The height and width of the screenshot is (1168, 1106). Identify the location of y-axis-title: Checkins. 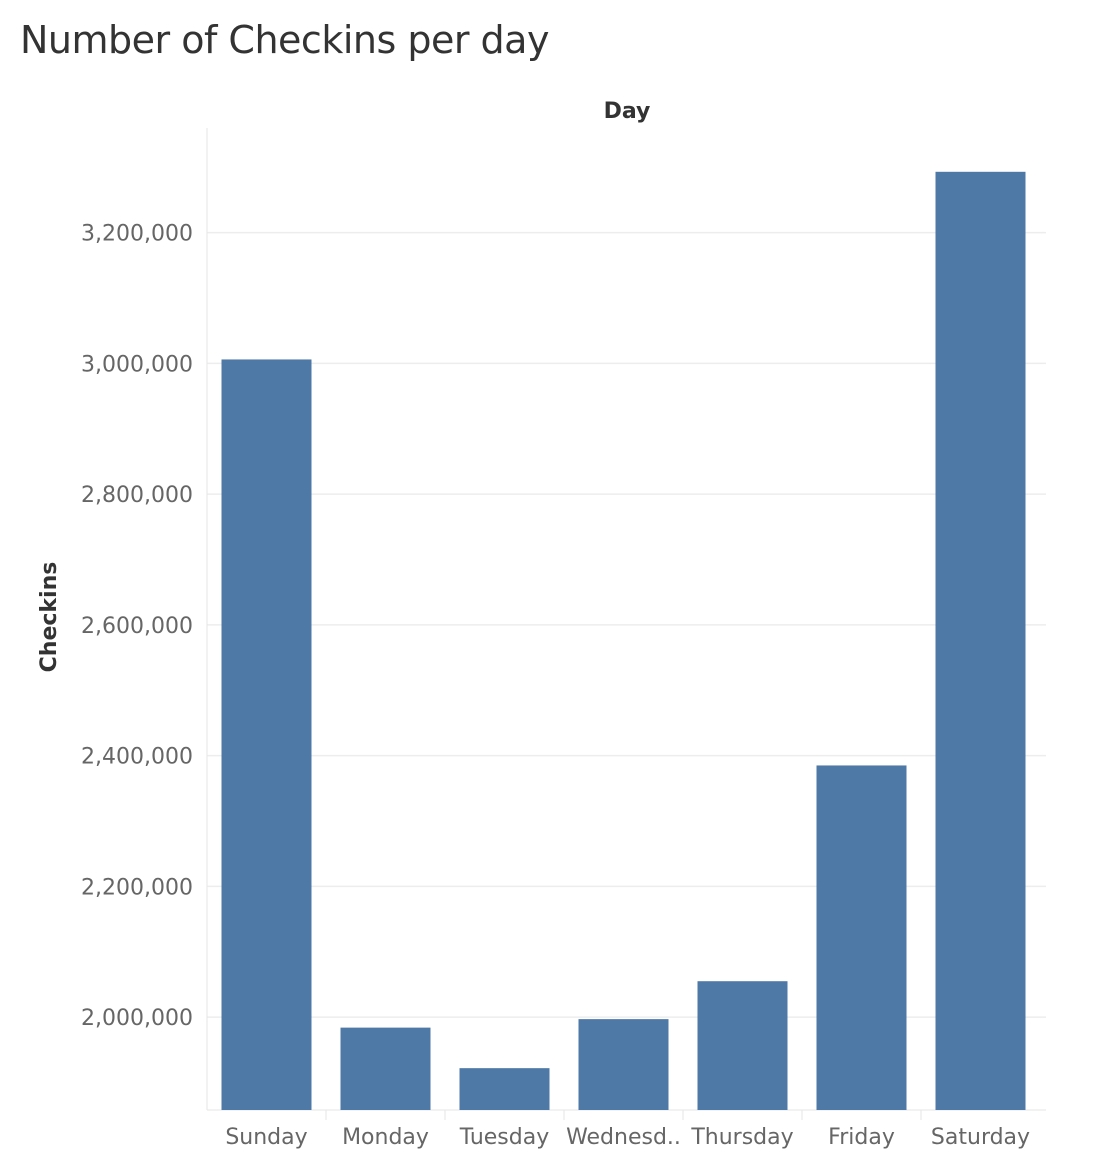
(49, 617).